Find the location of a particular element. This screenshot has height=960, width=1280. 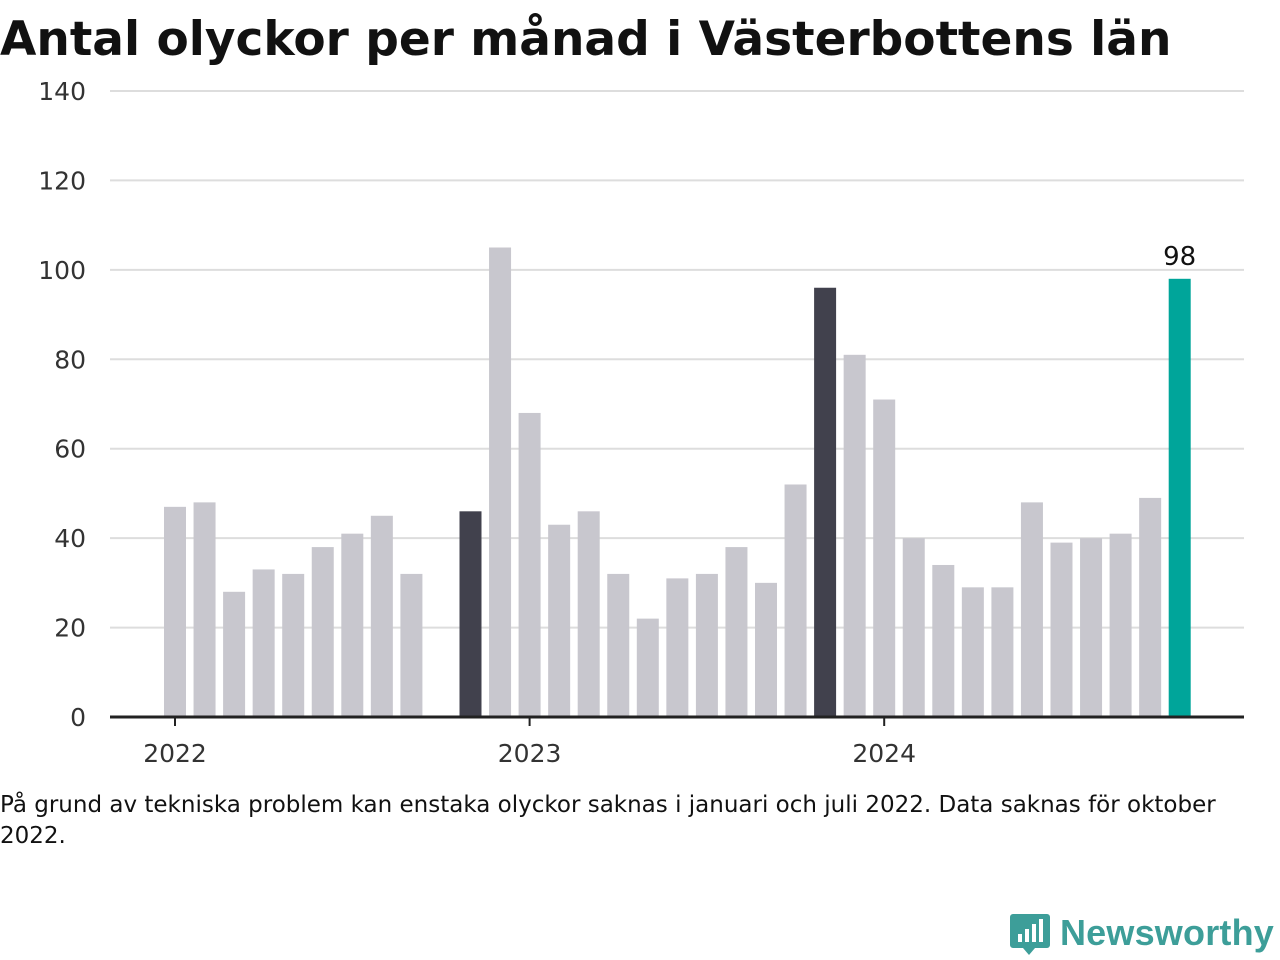

y-tick-label: 40 is located at coordinates (70, 538).